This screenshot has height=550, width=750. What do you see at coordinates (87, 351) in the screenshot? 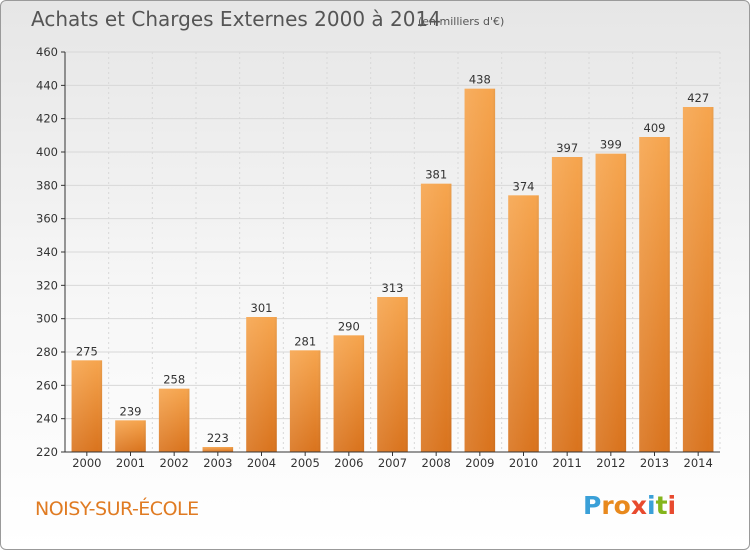
I see `value-label: 275` at bounding box center [87, 351].